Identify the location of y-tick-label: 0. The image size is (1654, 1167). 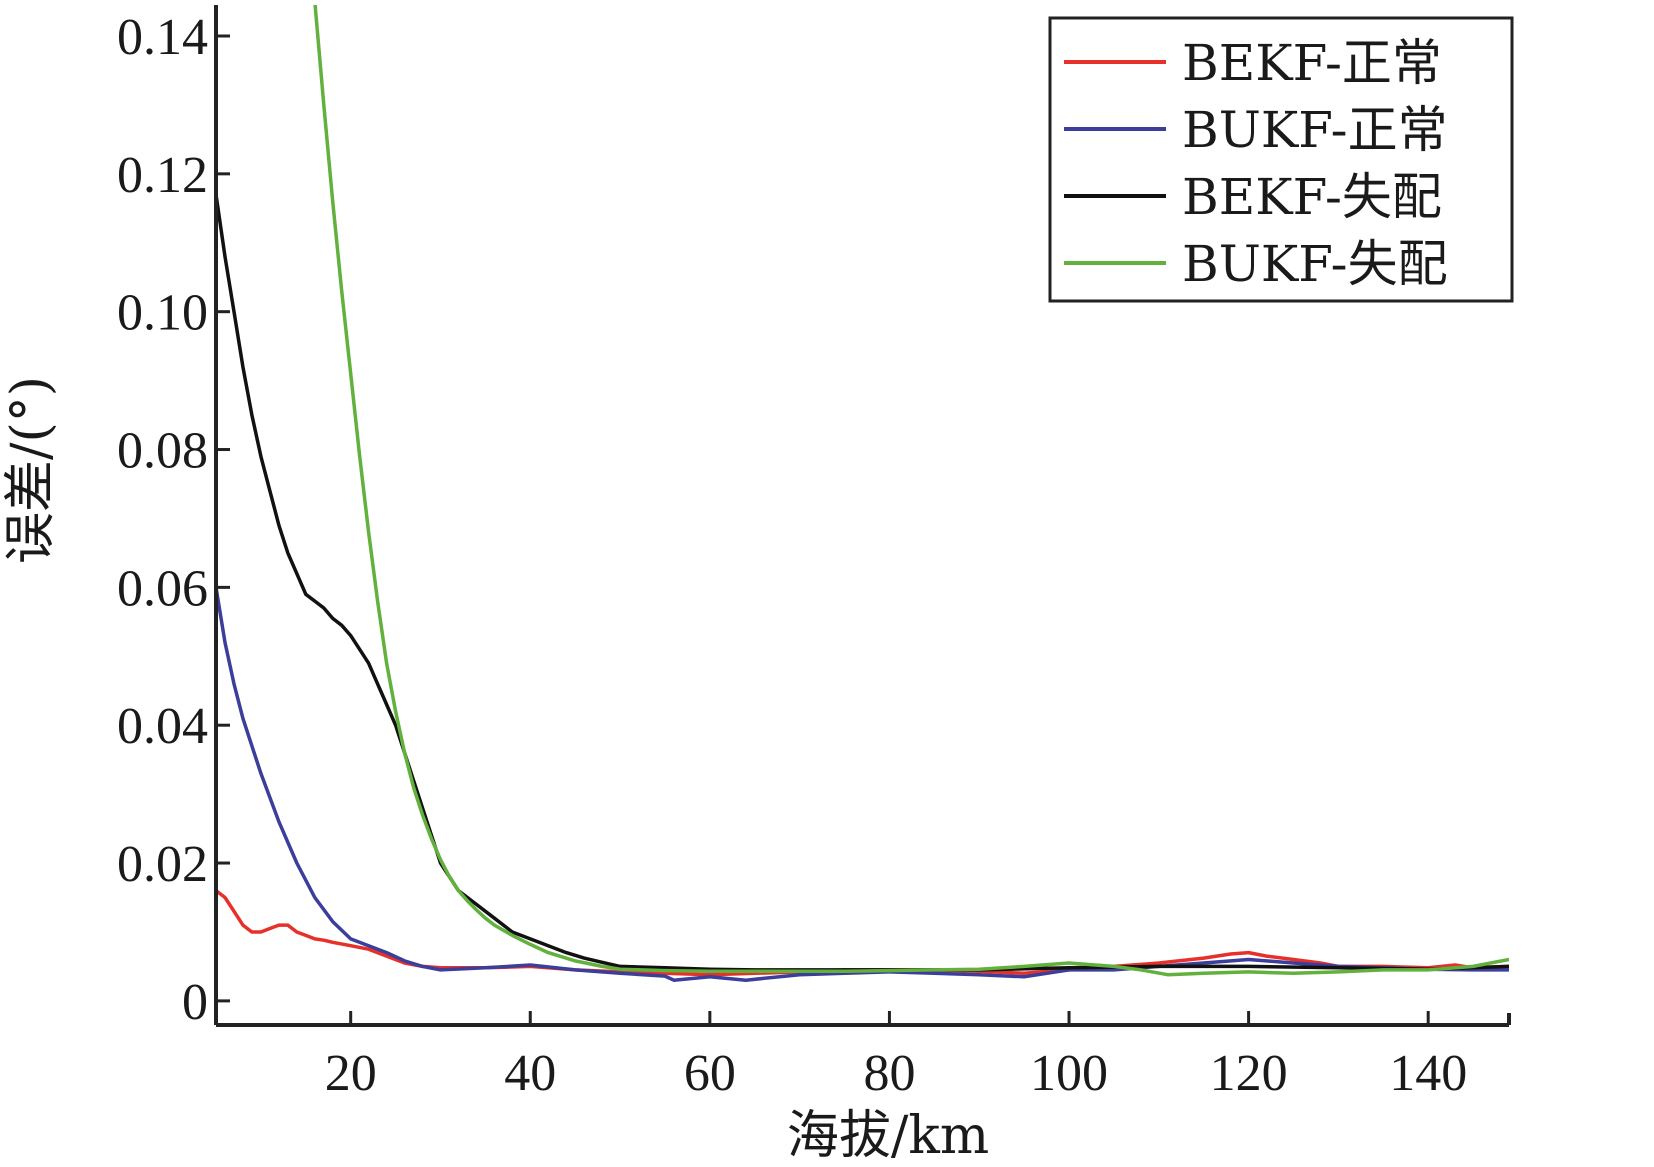
(195, 1002).